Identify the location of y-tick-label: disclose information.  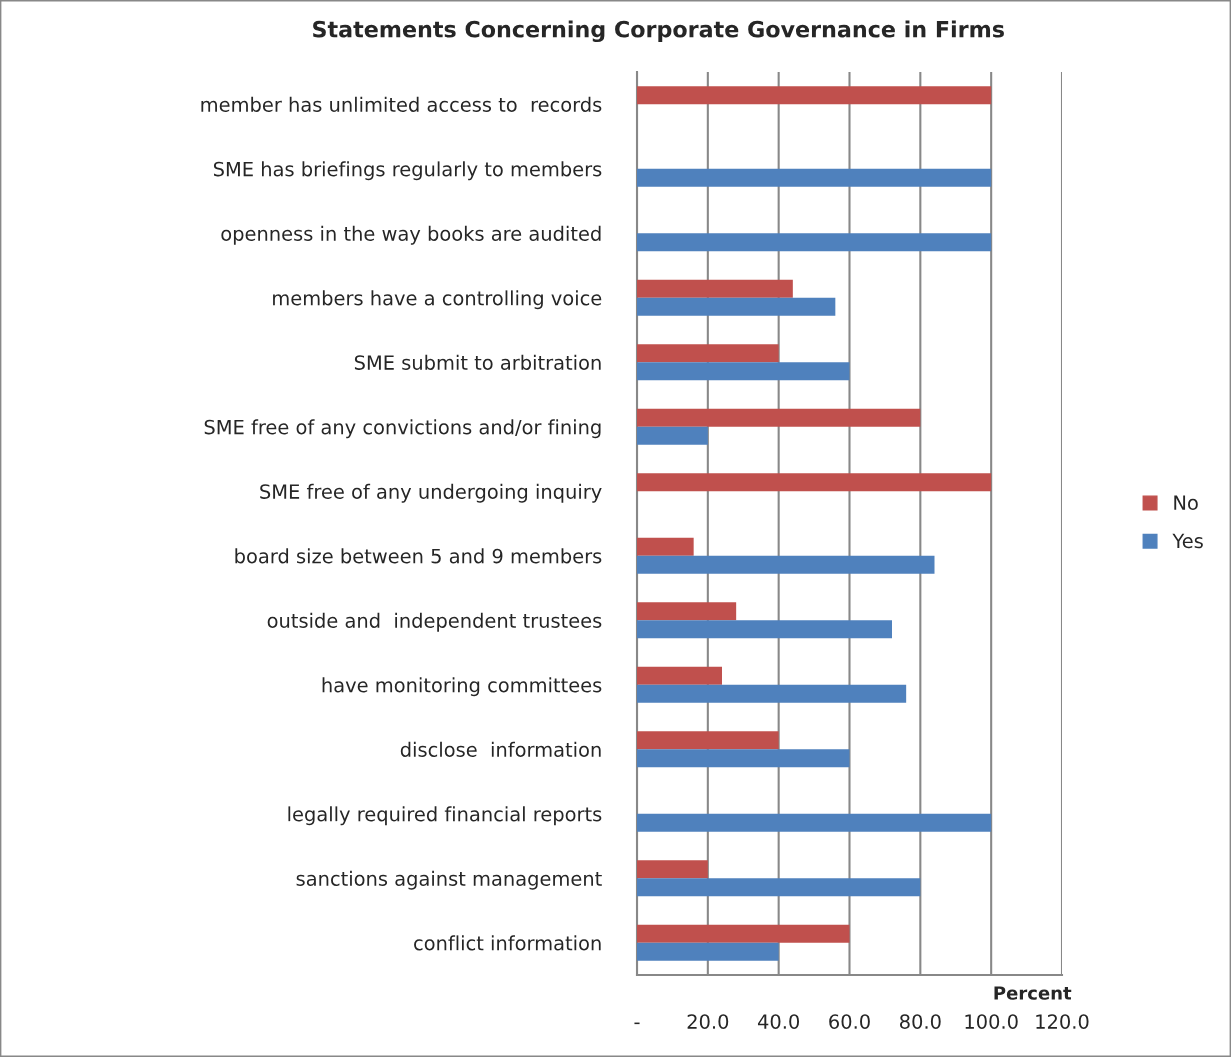
(500, 749).